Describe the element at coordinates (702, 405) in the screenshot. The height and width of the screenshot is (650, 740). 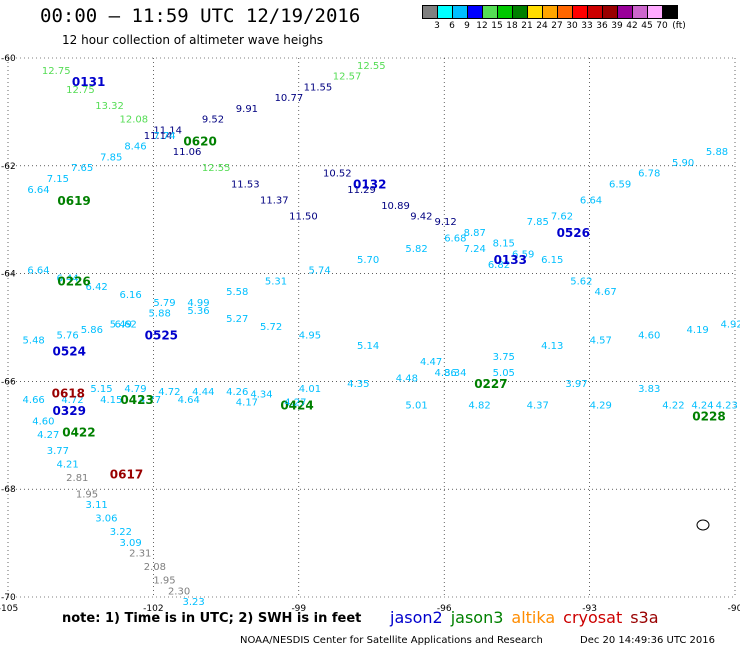
I see `swh-value-label: 4.24` at that location.